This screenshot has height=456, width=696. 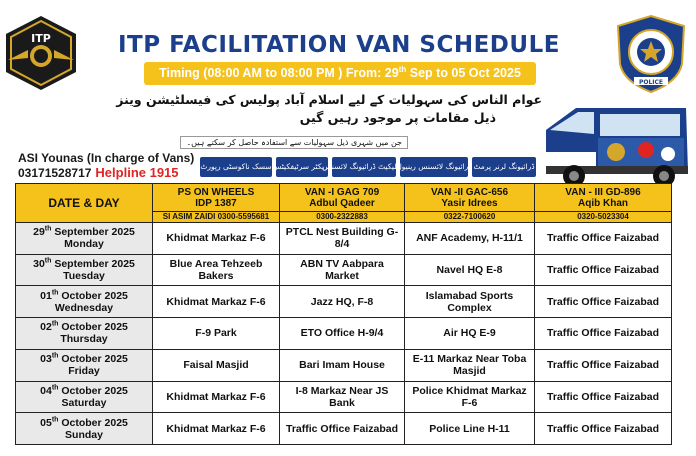 I want to click on facilitation-van-image, so click(x=617, y=147).